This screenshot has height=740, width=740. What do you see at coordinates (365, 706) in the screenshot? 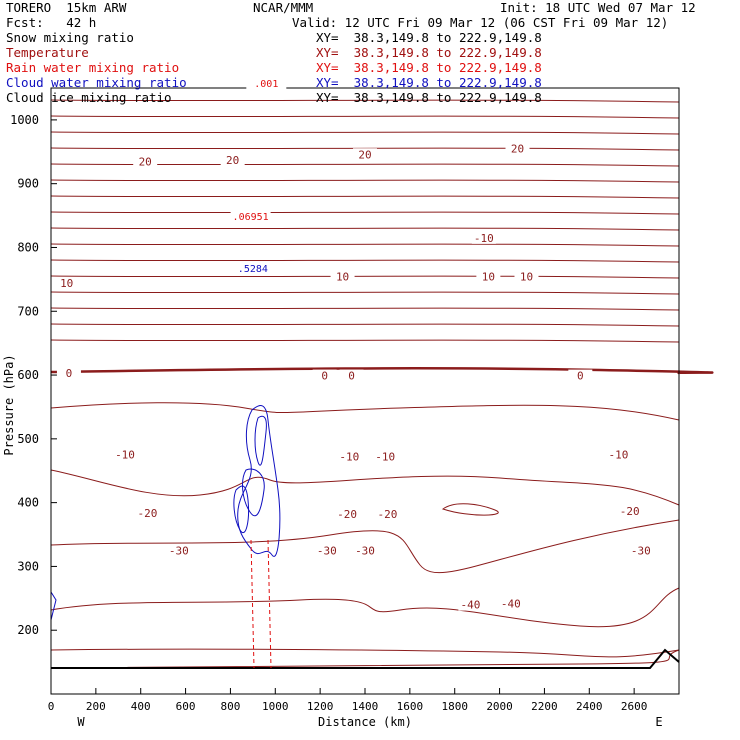
I see `x-tick-label: 1400` at bounding box center [365, 706].